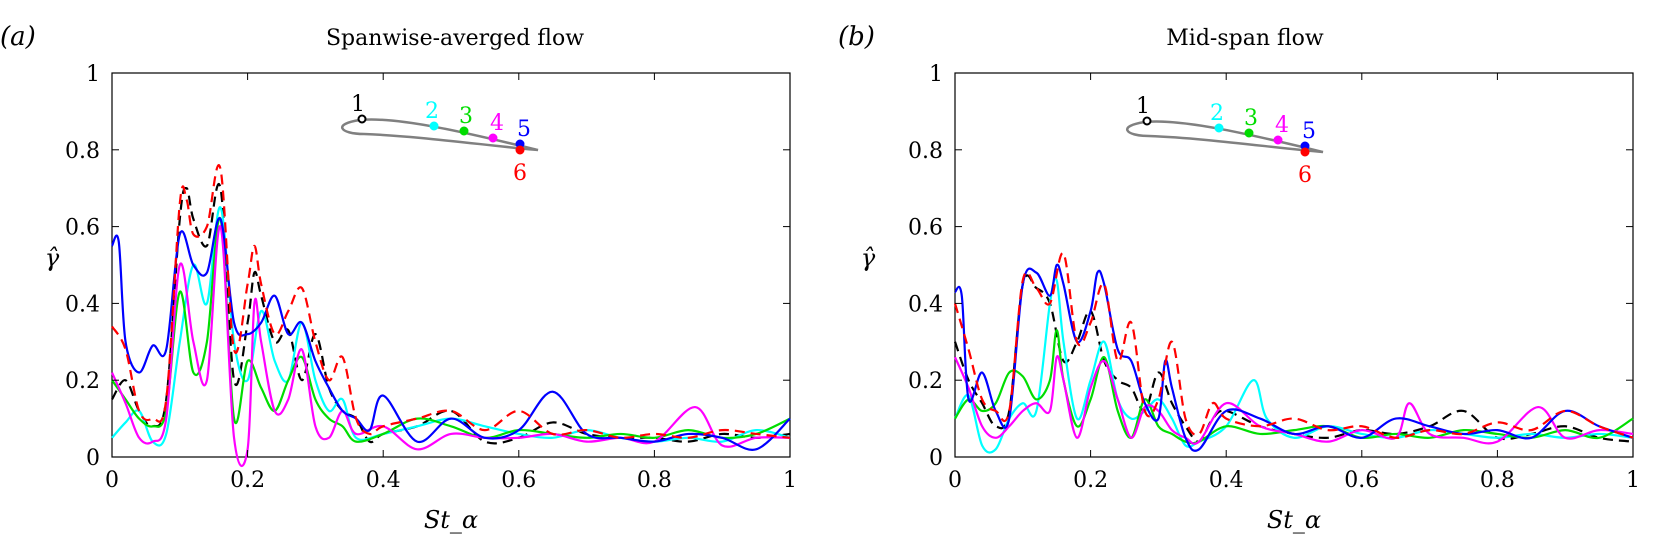 The width and height of the screenshot is (1661, 555). I want to click on xlabel-a: St_α, so click(451, 520).